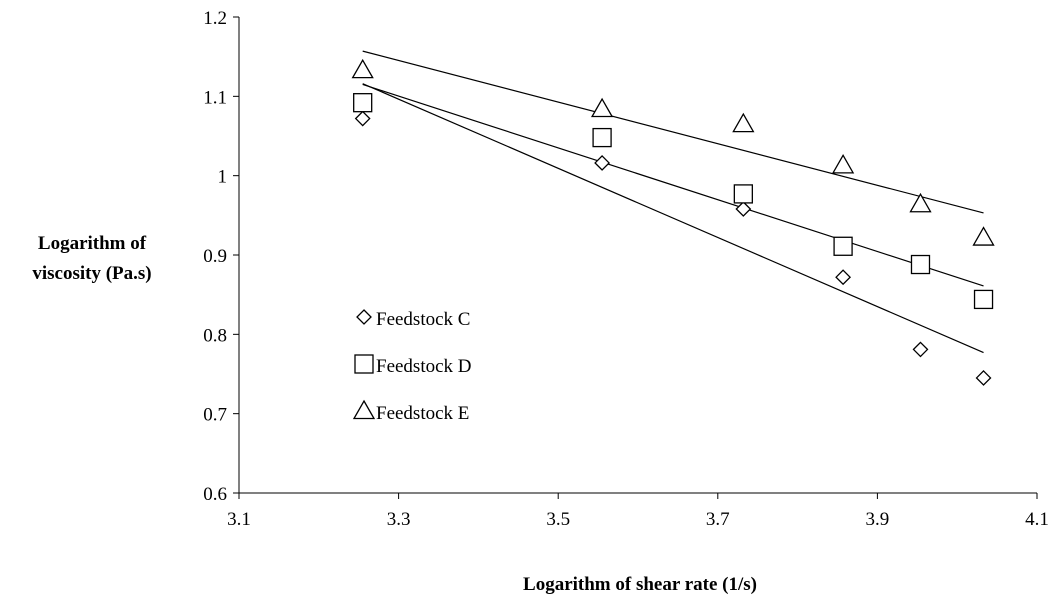 This screenshot has width=1059, height=602. What do you see at coordinates (215, 256) in the screenshot?
I see `y-tick-label: 0.9` at bounding box center [215, 256].